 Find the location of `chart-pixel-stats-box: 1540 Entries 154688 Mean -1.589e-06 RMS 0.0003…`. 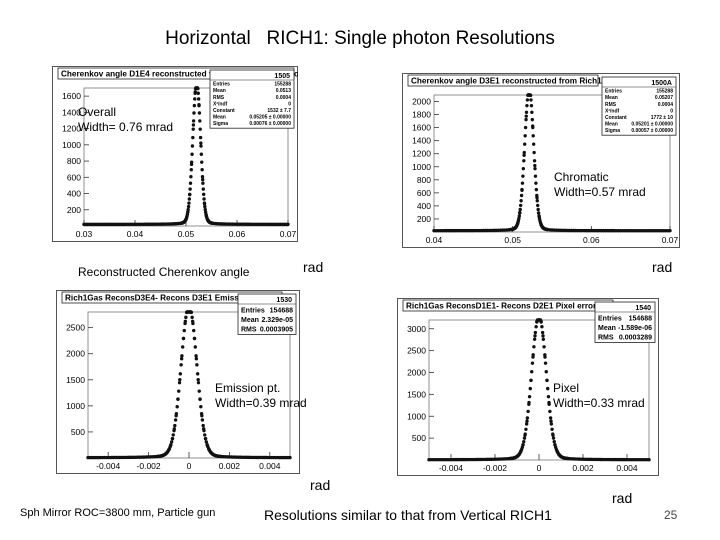

chart-pixel-stats-box: 1540 Entries 154688 Mean -1.589e-06 RMS 0.0003… is located at coordinates (625, 322).